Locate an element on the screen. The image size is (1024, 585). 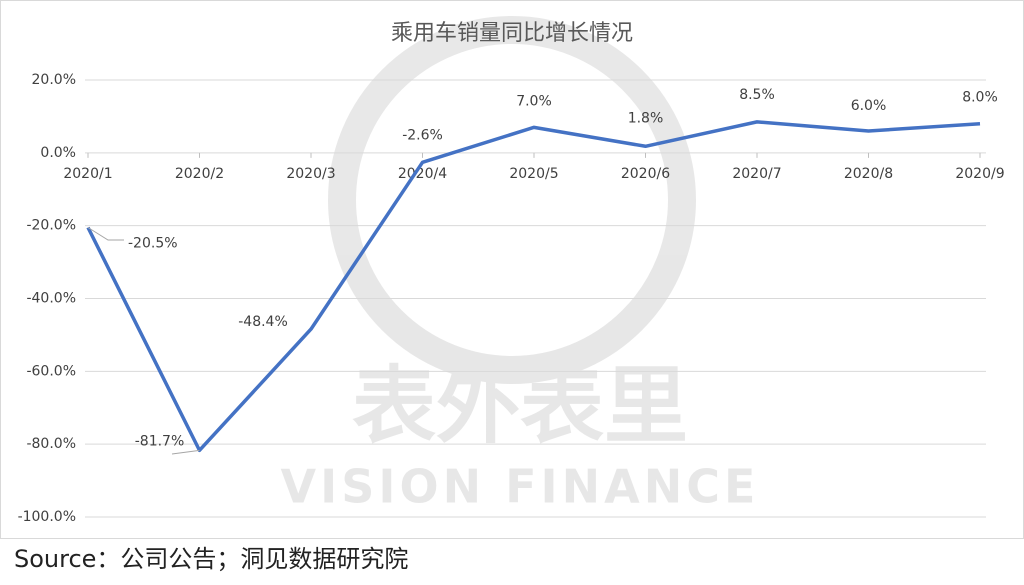
chart-title: 乘用车销量同比增长情况 is located at coordinates (512, 33).